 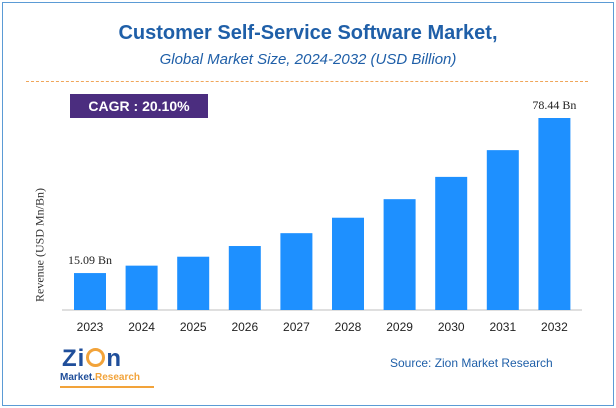 What do you see at coordinates (348, 327) in the screenshot?
I see `x-tick-label-2028: 2028` at bounding box center [348, 327].